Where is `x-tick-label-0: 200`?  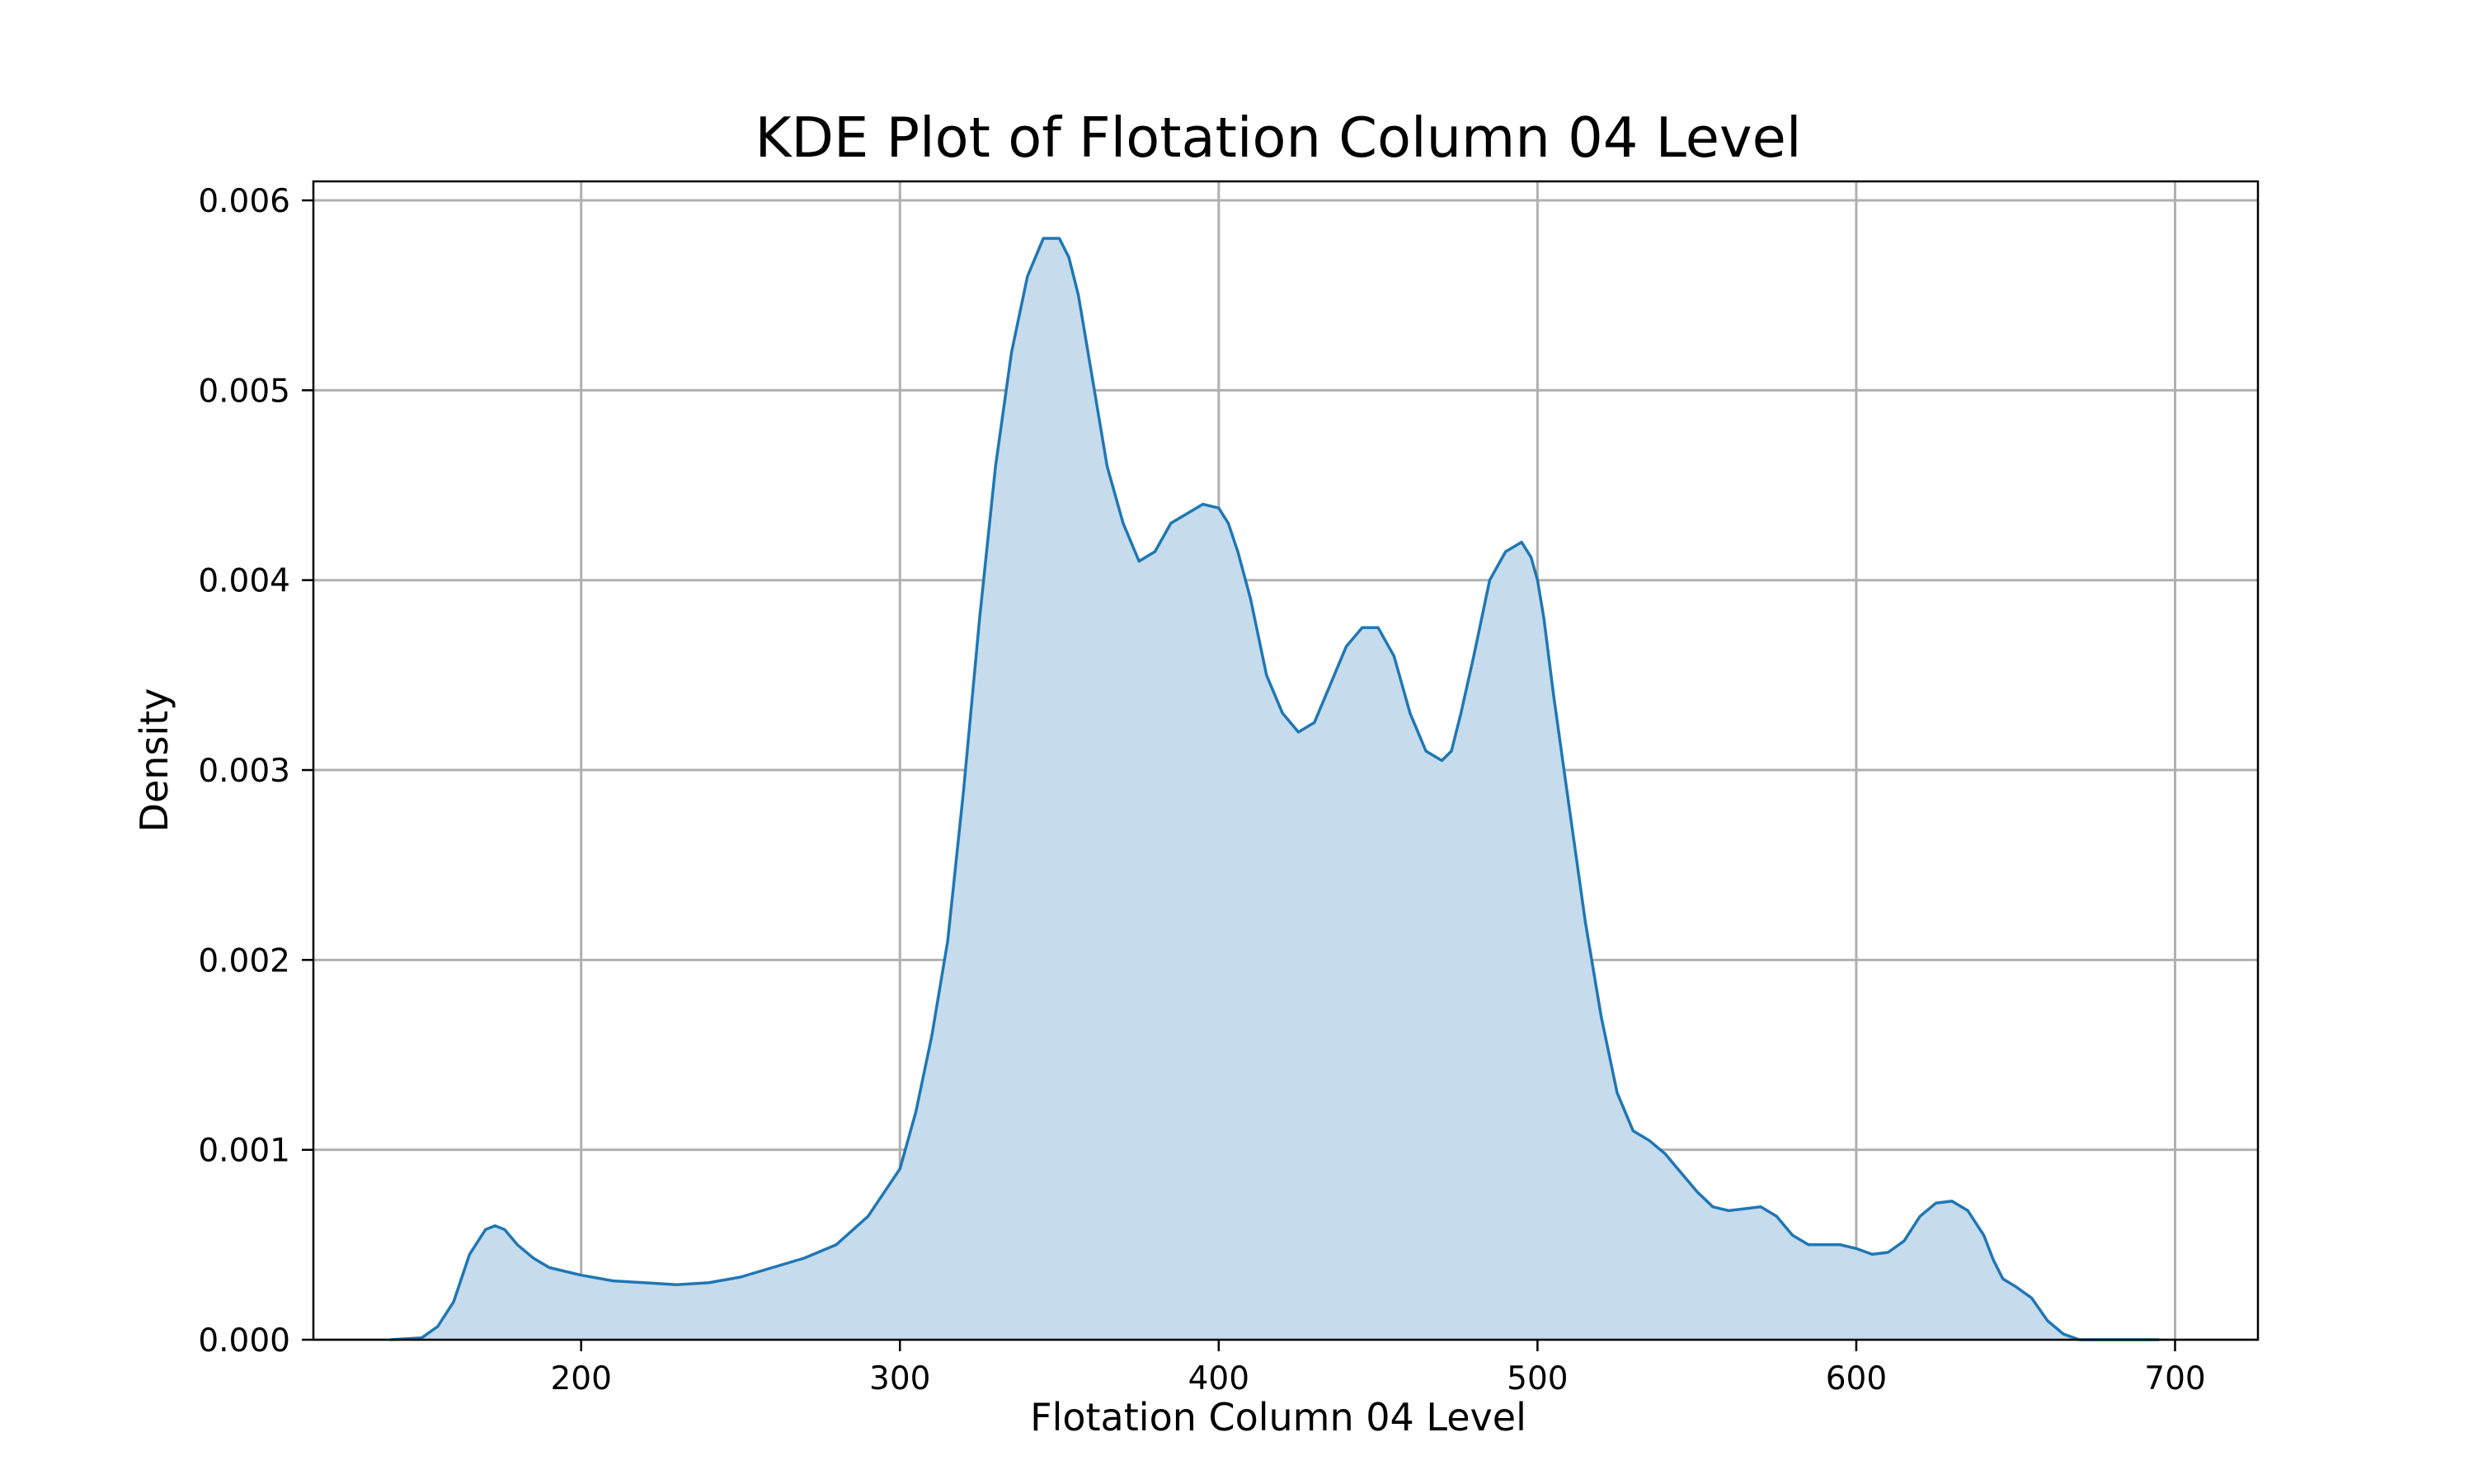
x-tick-label-0: 200 is located at coordinates (580, 1378).